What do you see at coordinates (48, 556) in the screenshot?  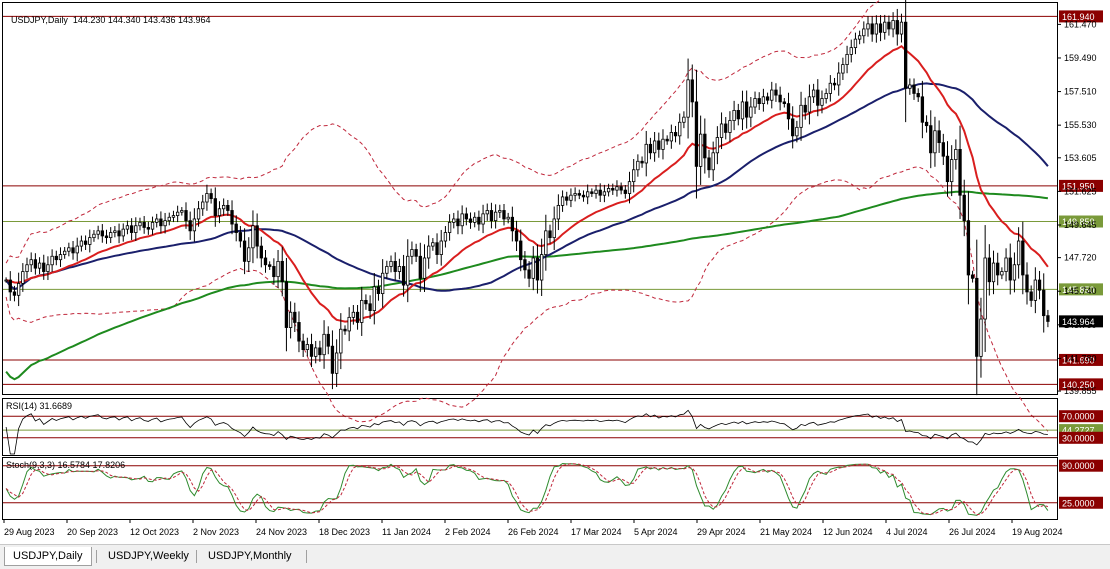 I see `tab-daily: USDJPY,Daily` at bounding box center [48, 556].